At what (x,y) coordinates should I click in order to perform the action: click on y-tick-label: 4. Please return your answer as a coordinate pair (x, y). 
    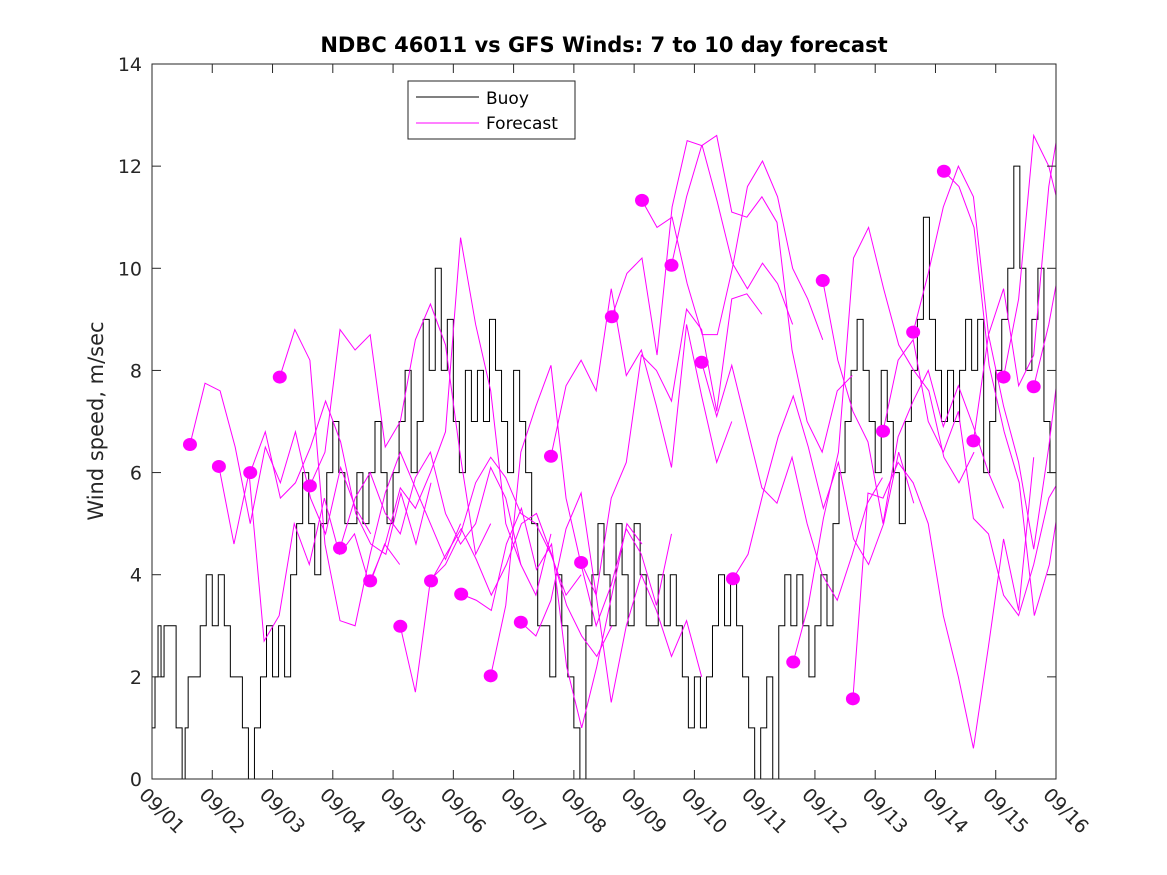
    Looking at the image, I should click on (136, 576).